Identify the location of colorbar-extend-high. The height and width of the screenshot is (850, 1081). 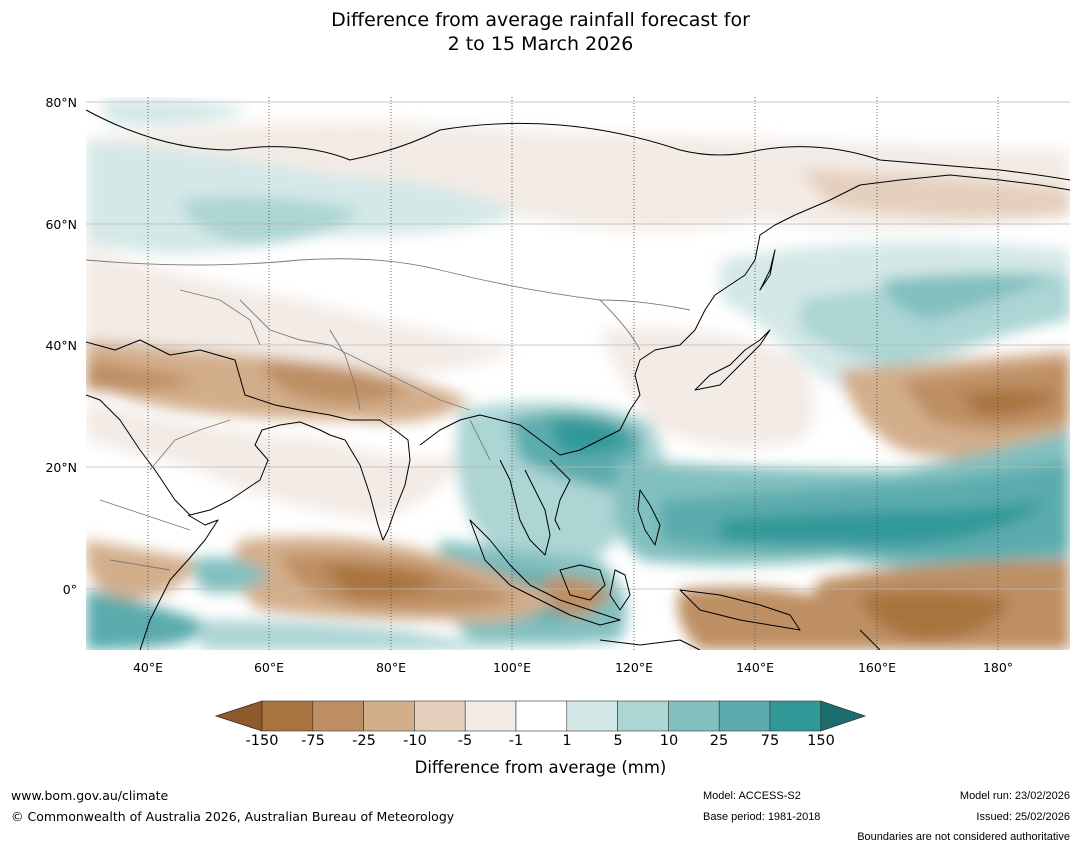
(843, 716).